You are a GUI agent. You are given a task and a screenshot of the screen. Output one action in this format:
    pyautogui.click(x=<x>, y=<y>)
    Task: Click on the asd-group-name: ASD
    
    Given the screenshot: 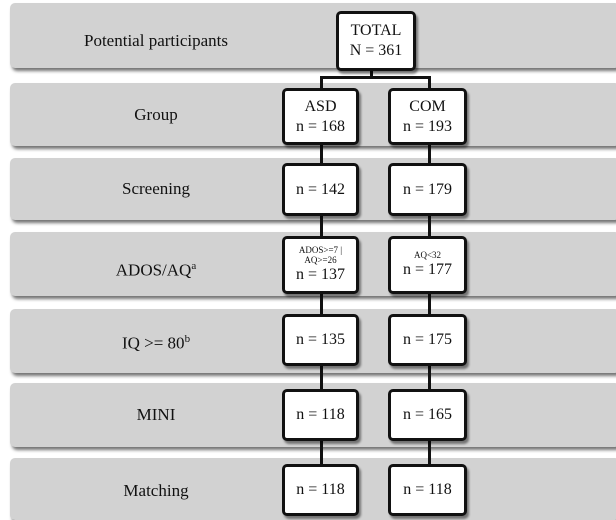 What is the action you would take?
    pyautogui.click(x=320, y=106)
    